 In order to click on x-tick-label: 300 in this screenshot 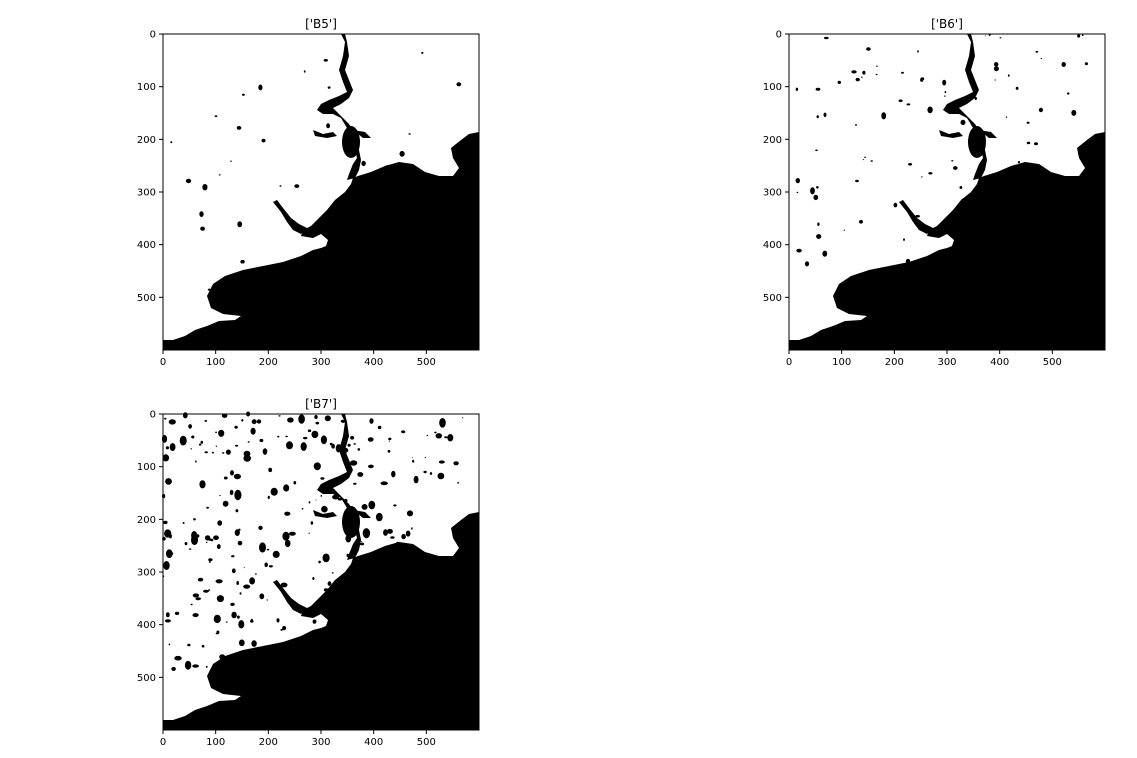, I will do `click(320, 362)`.